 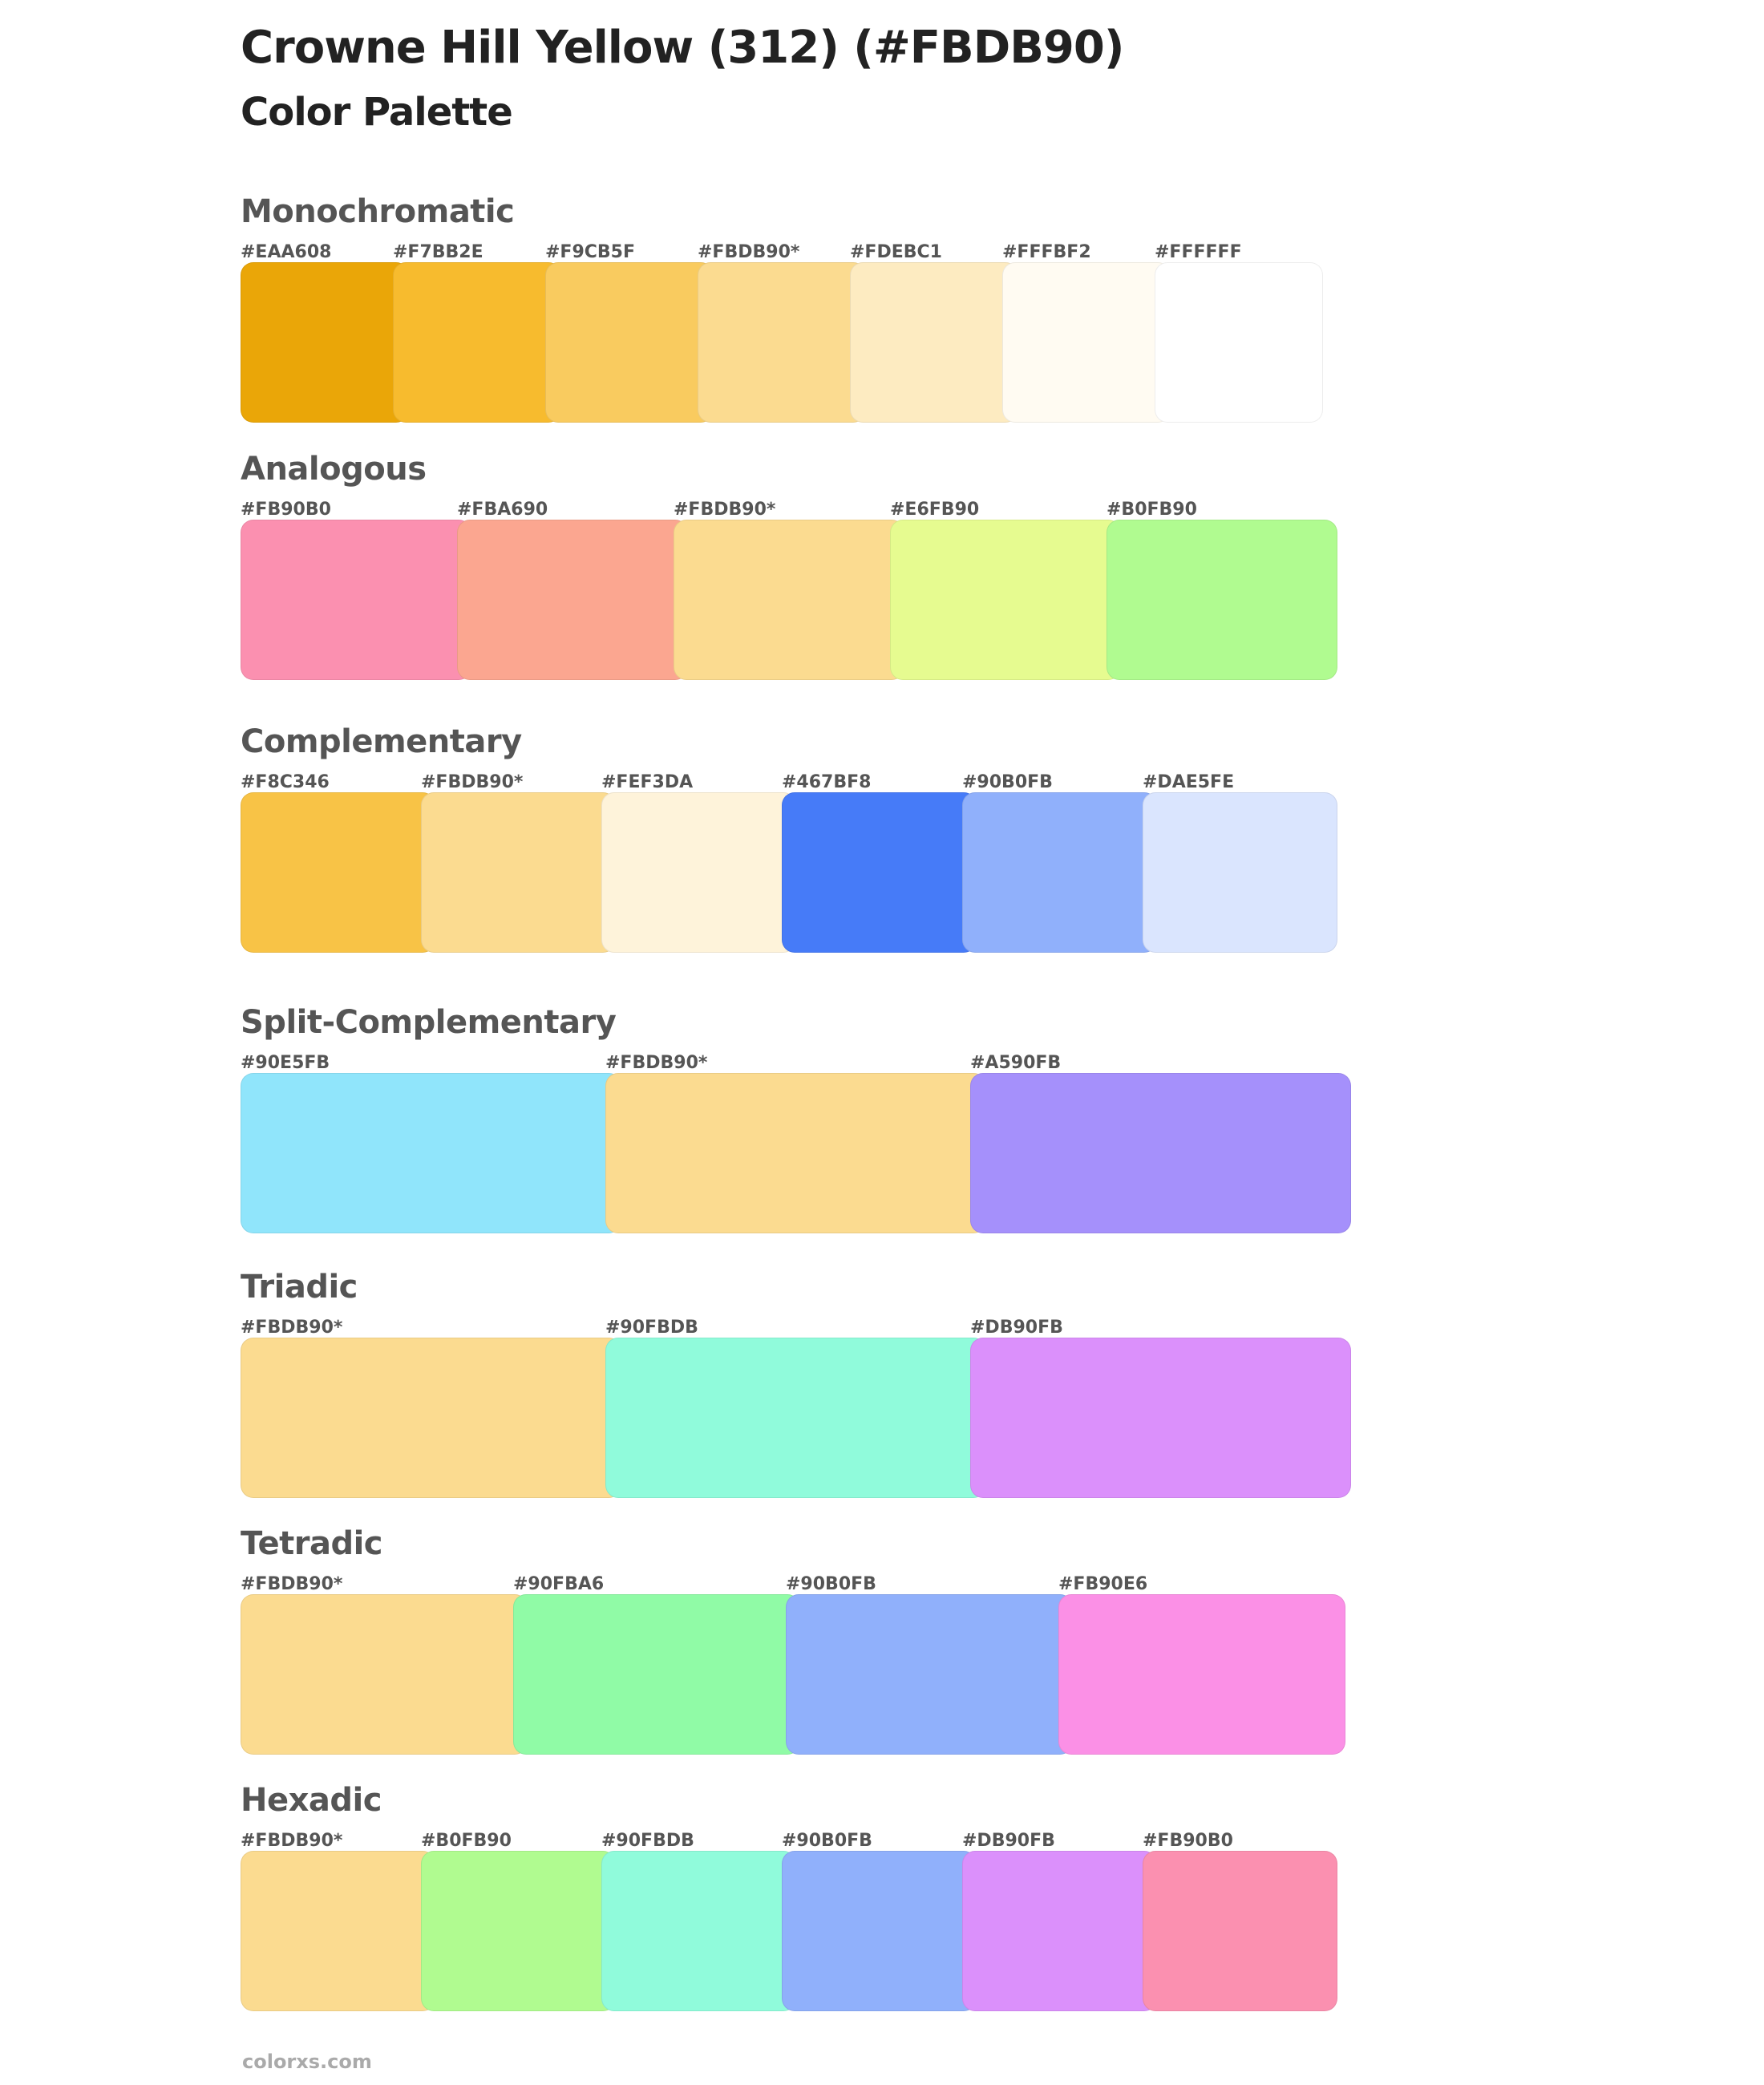 I want to click on section-heading: Triadic, so click(x=299, y=1287).